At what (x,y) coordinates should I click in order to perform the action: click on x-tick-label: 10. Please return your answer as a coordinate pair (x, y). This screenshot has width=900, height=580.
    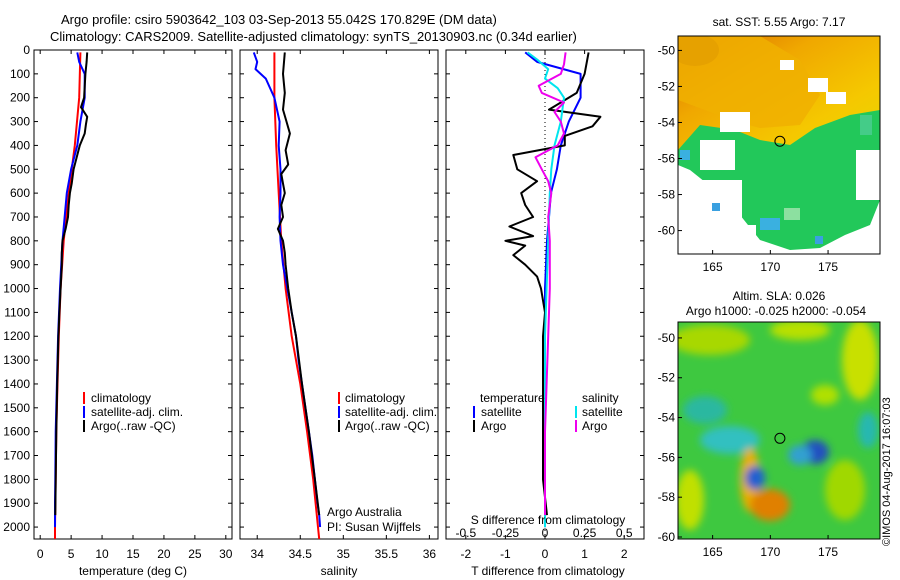
    Looking at the image, I should click on (102, 554).